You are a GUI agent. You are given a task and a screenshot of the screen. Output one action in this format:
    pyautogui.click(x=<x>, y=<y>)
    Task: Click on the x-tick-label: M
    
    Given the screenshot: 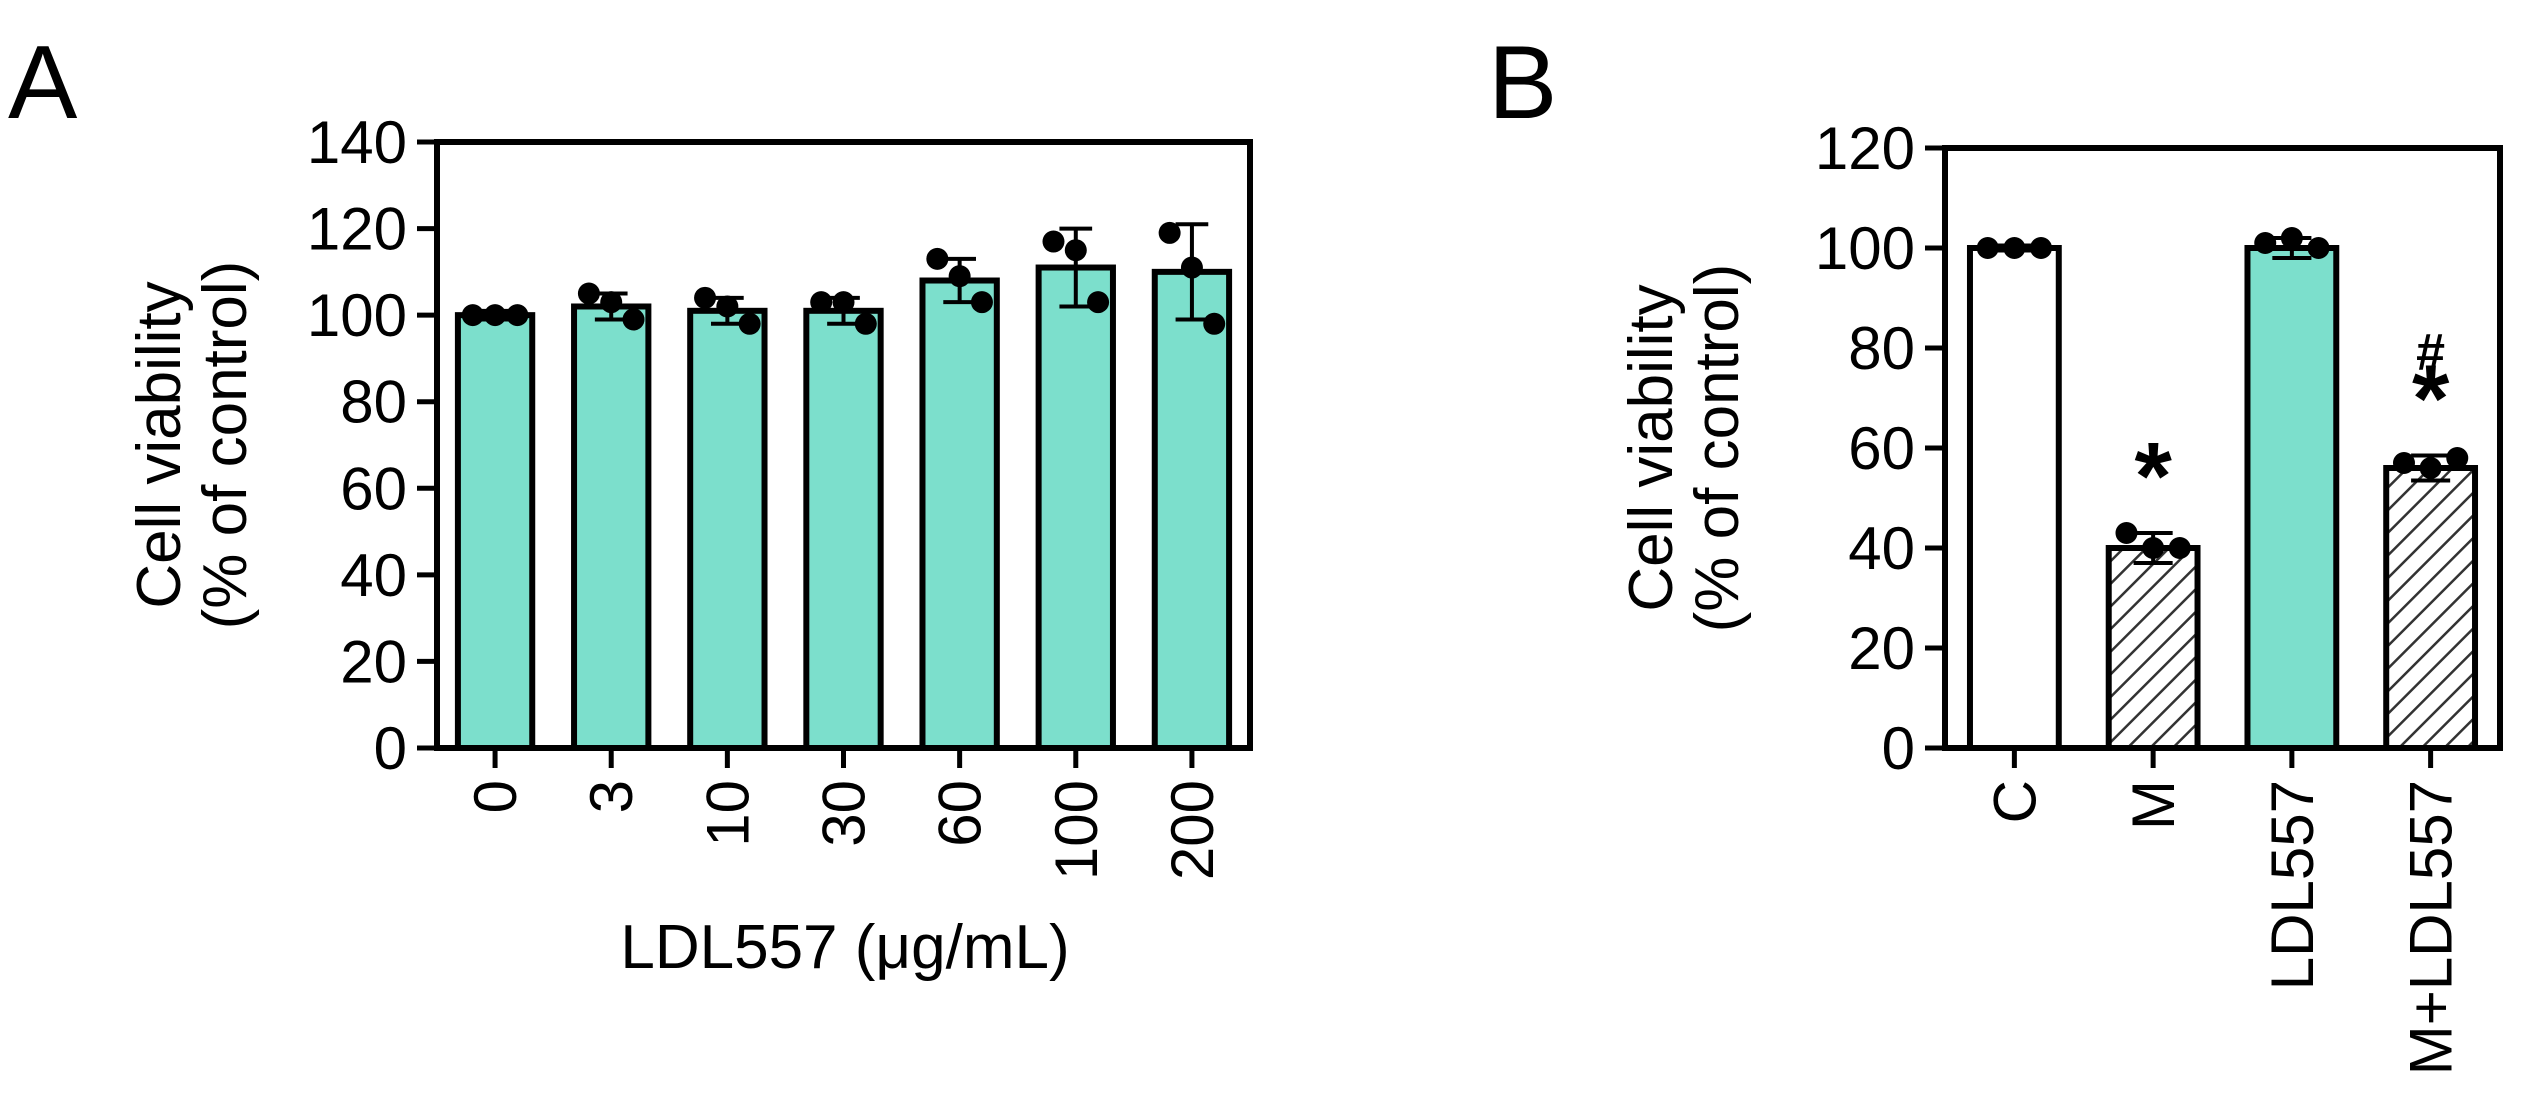 What is the action you would take?
    pyautogui.click(x=2153, y=805)
    